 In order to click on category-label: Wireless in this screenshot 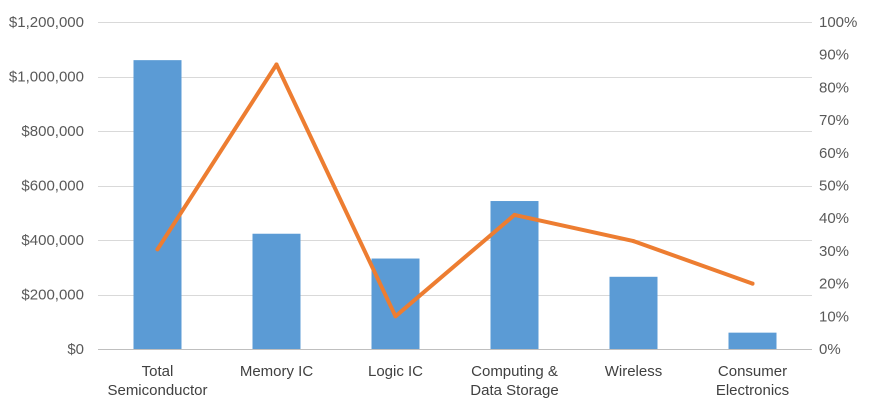, I will do `click(634, 371)`.